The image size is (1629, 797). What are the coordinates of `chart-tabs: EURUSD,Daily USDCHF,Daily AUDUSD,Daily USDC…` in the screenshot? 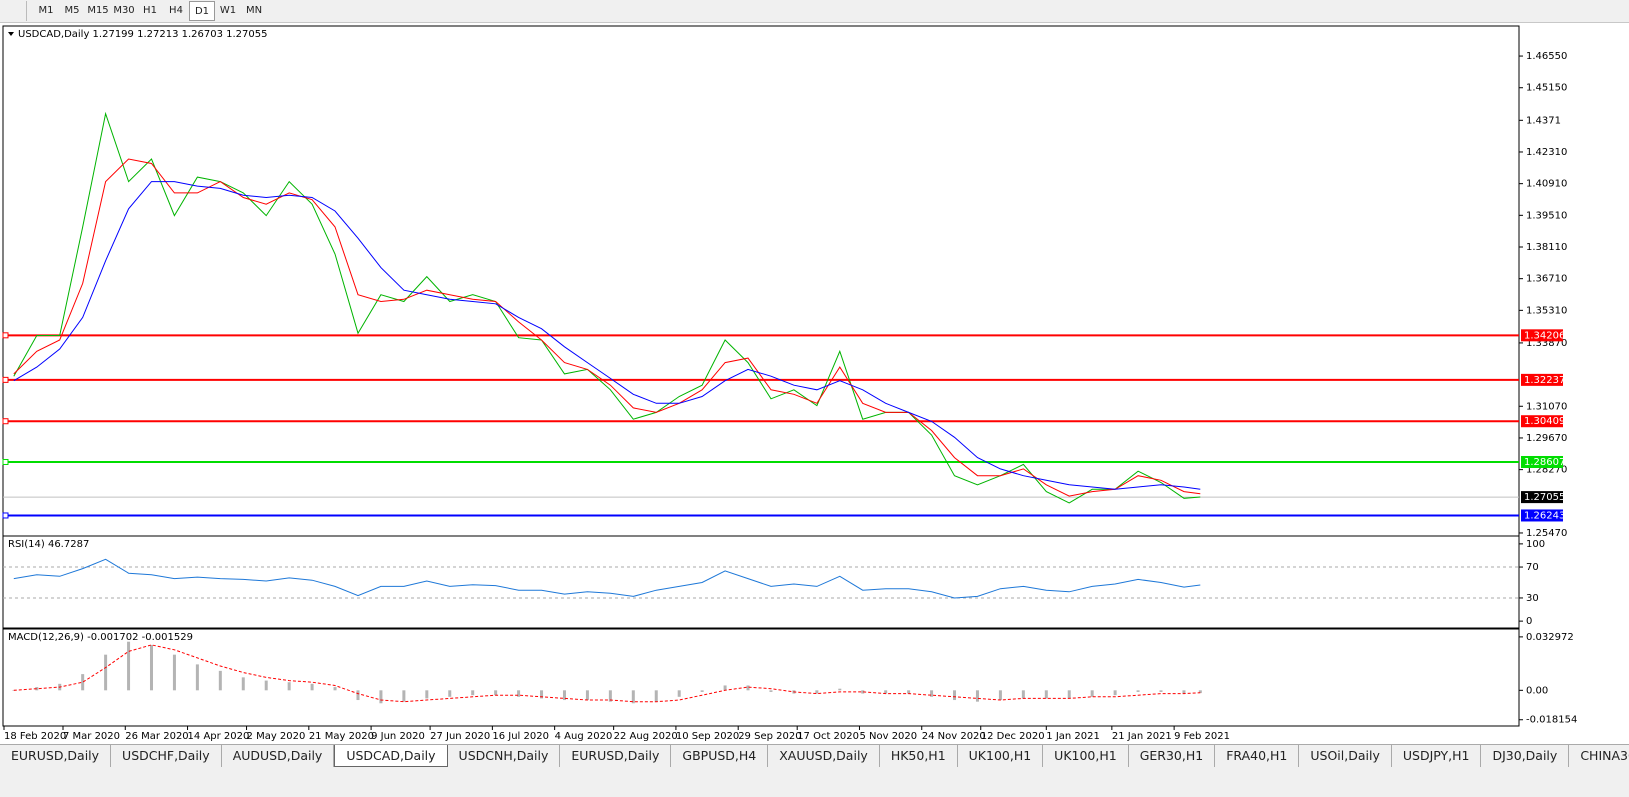 It's located at (814, 755).